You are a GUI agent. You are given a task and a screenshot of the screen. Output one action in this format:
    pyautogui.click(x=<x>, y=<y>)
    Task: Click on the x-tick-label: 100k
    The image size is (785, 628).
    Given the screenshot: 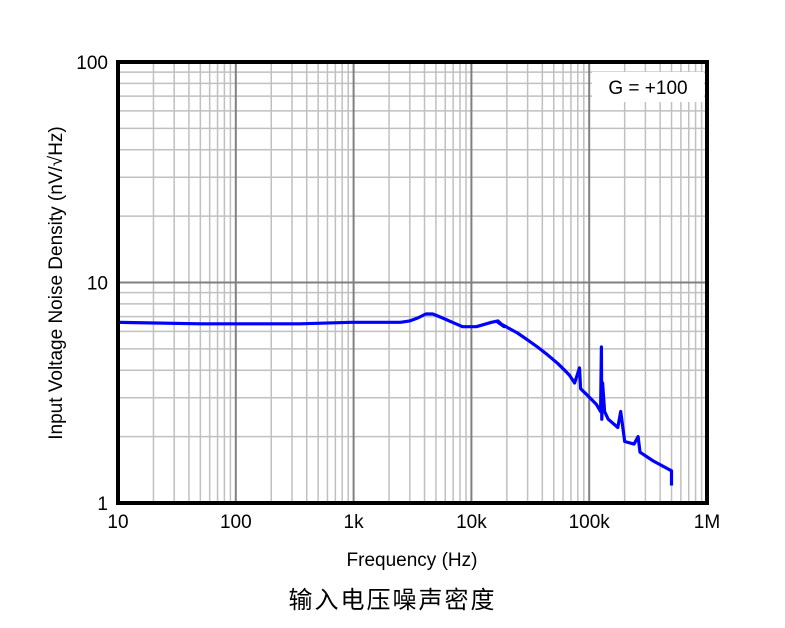 What is the action you would take?
    pyautogui.click(x=590, y=522)
    